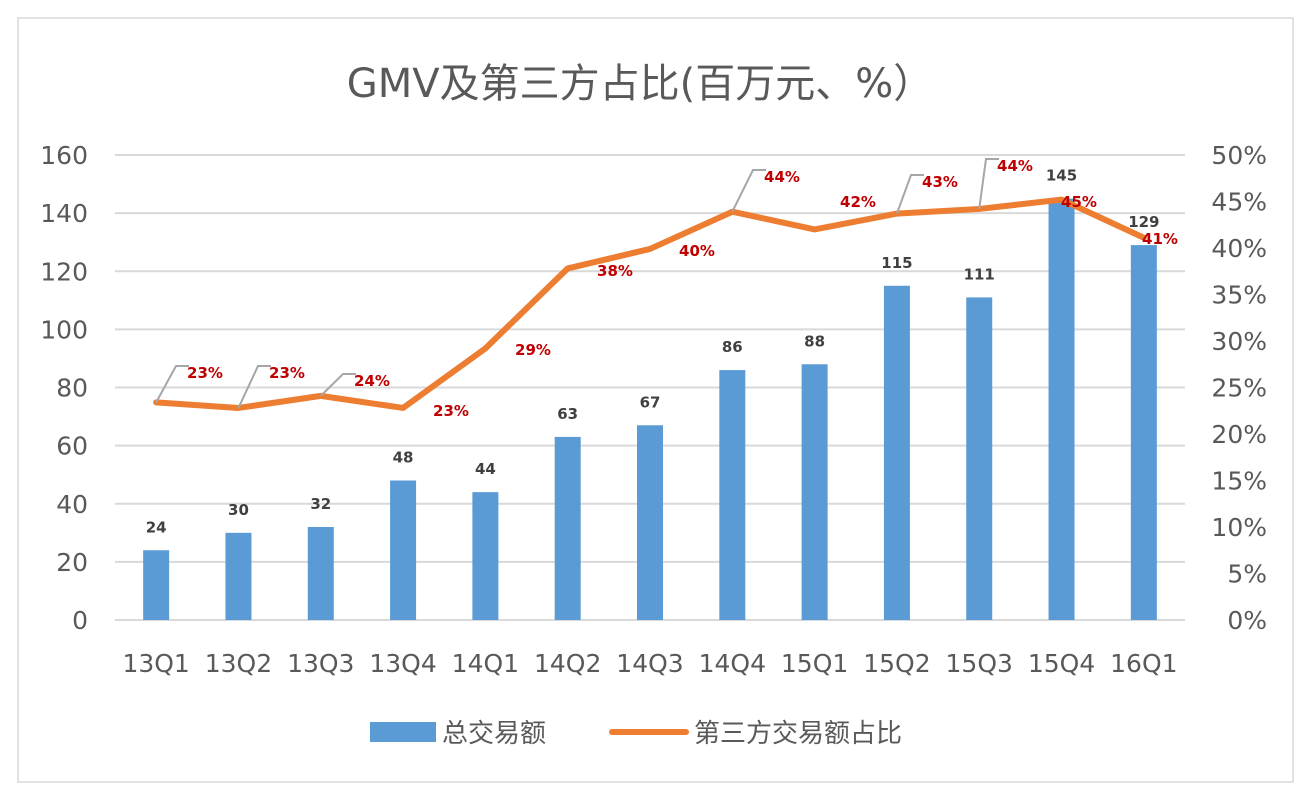 The height and width of the screenshot is (803, 1311). I want to click on bar-data-label: 111, so click(979, 274).